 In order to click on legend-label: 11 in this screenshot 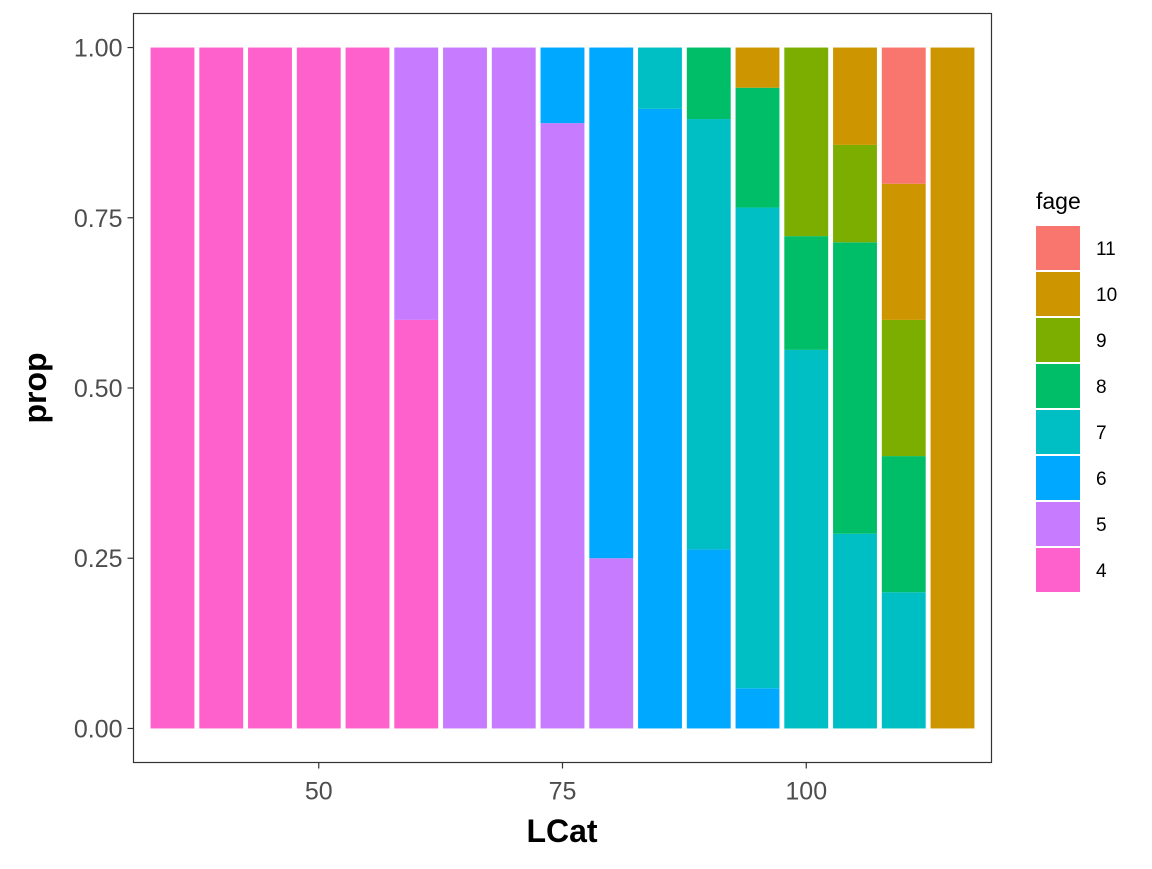, I will do `click(1106, 249)`.